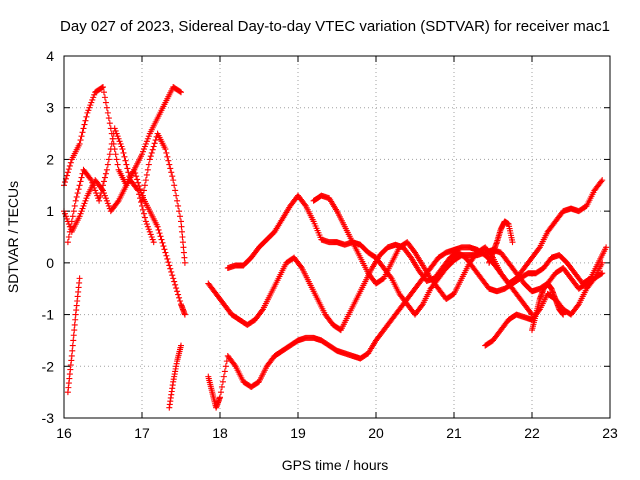  What do you see at coordinates (501, 242) in the screenshot?
I see `series-arc-l` at bounding box center [501, 242].